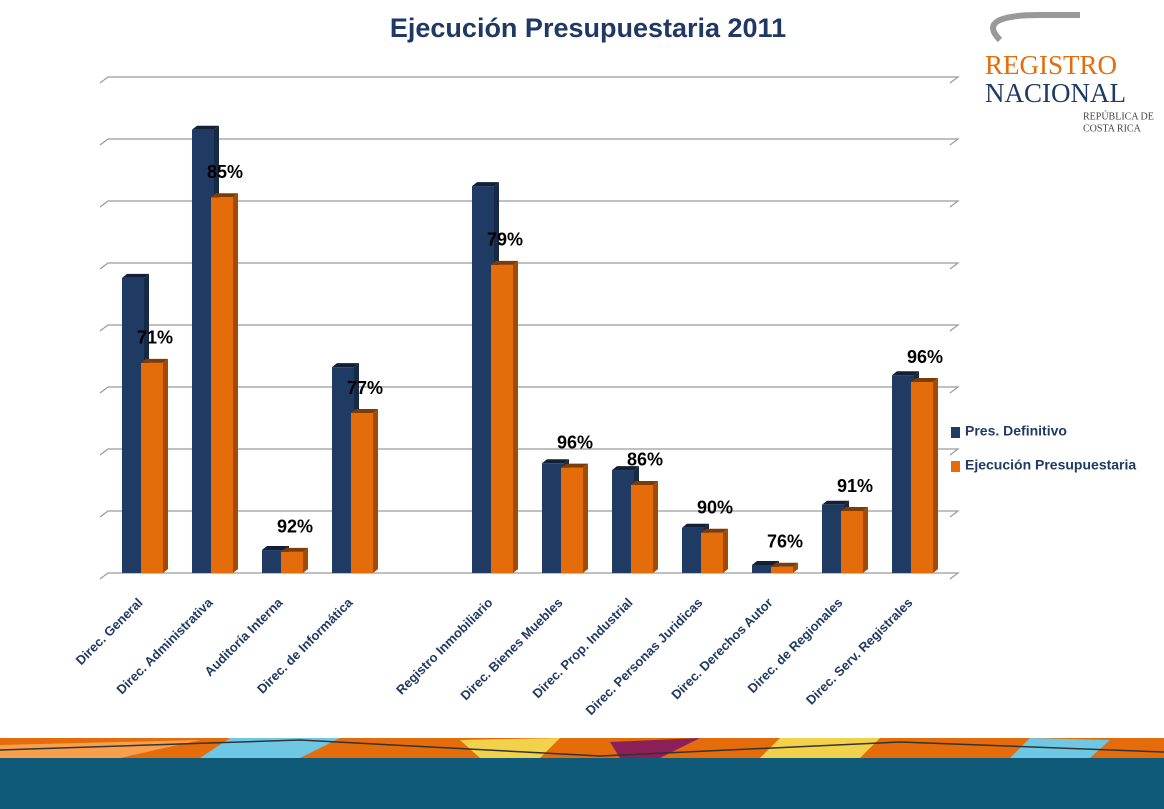 This screenshot has width=1164, height=809. What do you see at coordinates (715, 507) in the screenshot?
I see `data-label: 90%` at bounding box center [715, 507].